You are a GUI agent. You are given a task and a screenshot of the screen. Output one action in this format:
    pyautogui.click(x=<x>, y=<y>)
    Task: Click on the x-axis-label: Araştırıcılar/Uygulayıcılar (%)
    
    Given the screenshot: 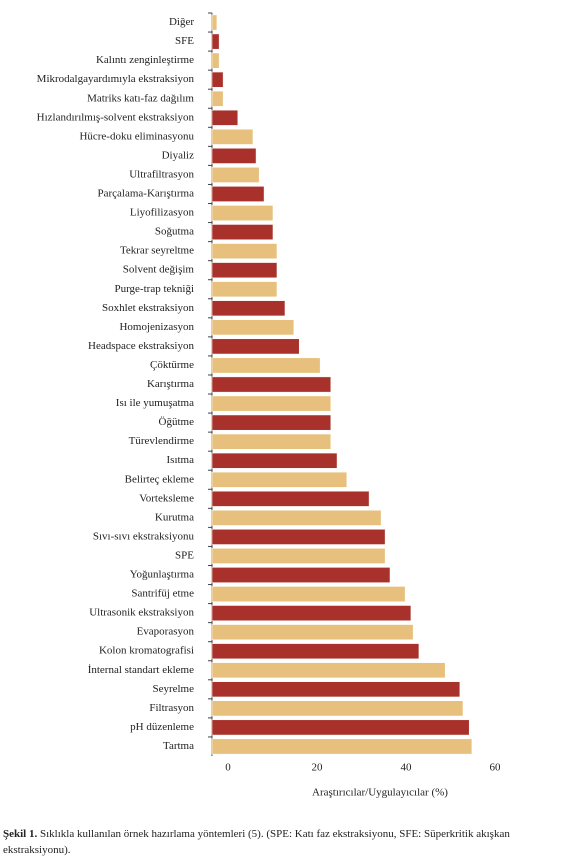 What is the action you would take?
    pyautogui.click(x=380, y=793)
    